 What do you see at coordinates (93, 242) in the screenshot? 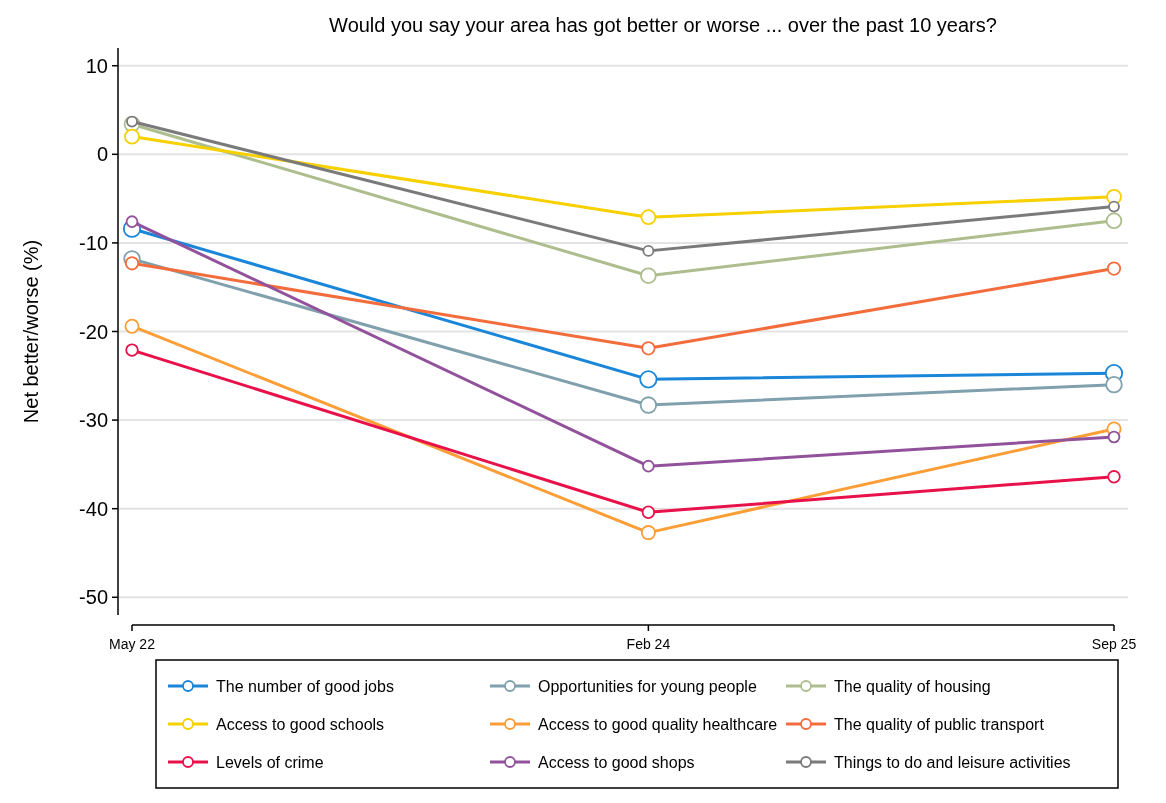
I see `y-tick-label: -10` at bounding box center [93, 242].